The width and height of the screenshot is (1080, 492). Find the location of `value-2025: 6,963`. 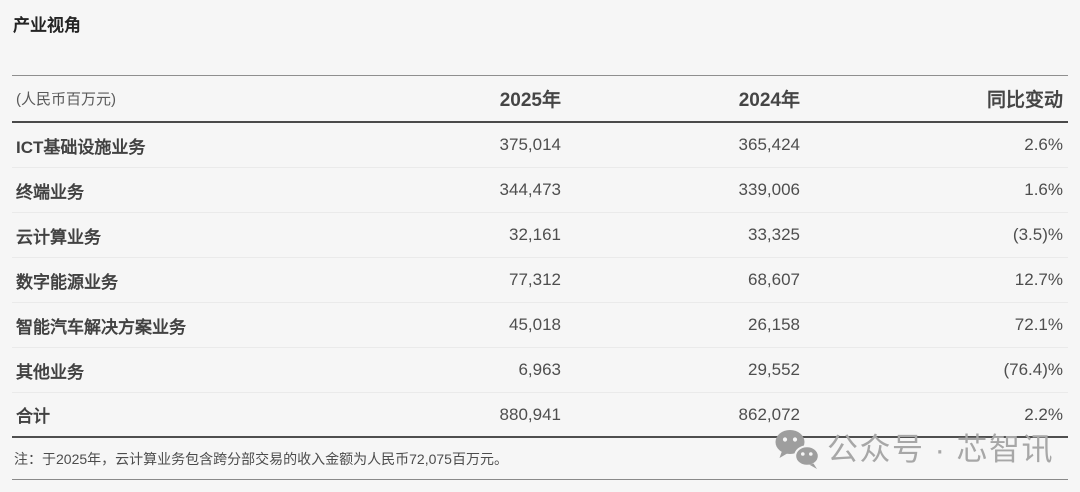

value-2025: 6,963 is located at coordinates (539, 369).